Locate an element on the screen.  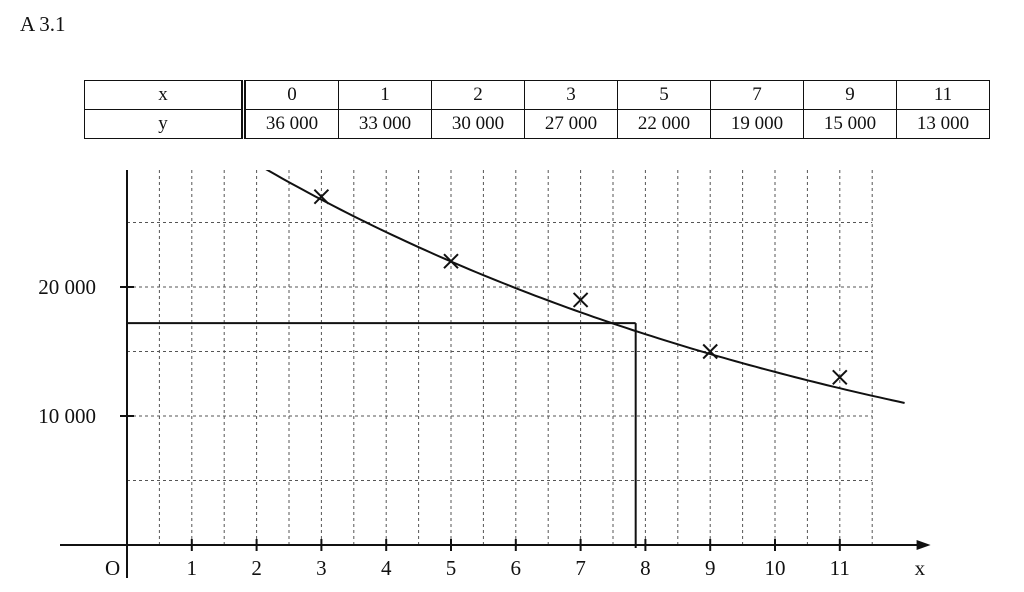
x-tick-label: 7 is located at coordinates (580, 568).